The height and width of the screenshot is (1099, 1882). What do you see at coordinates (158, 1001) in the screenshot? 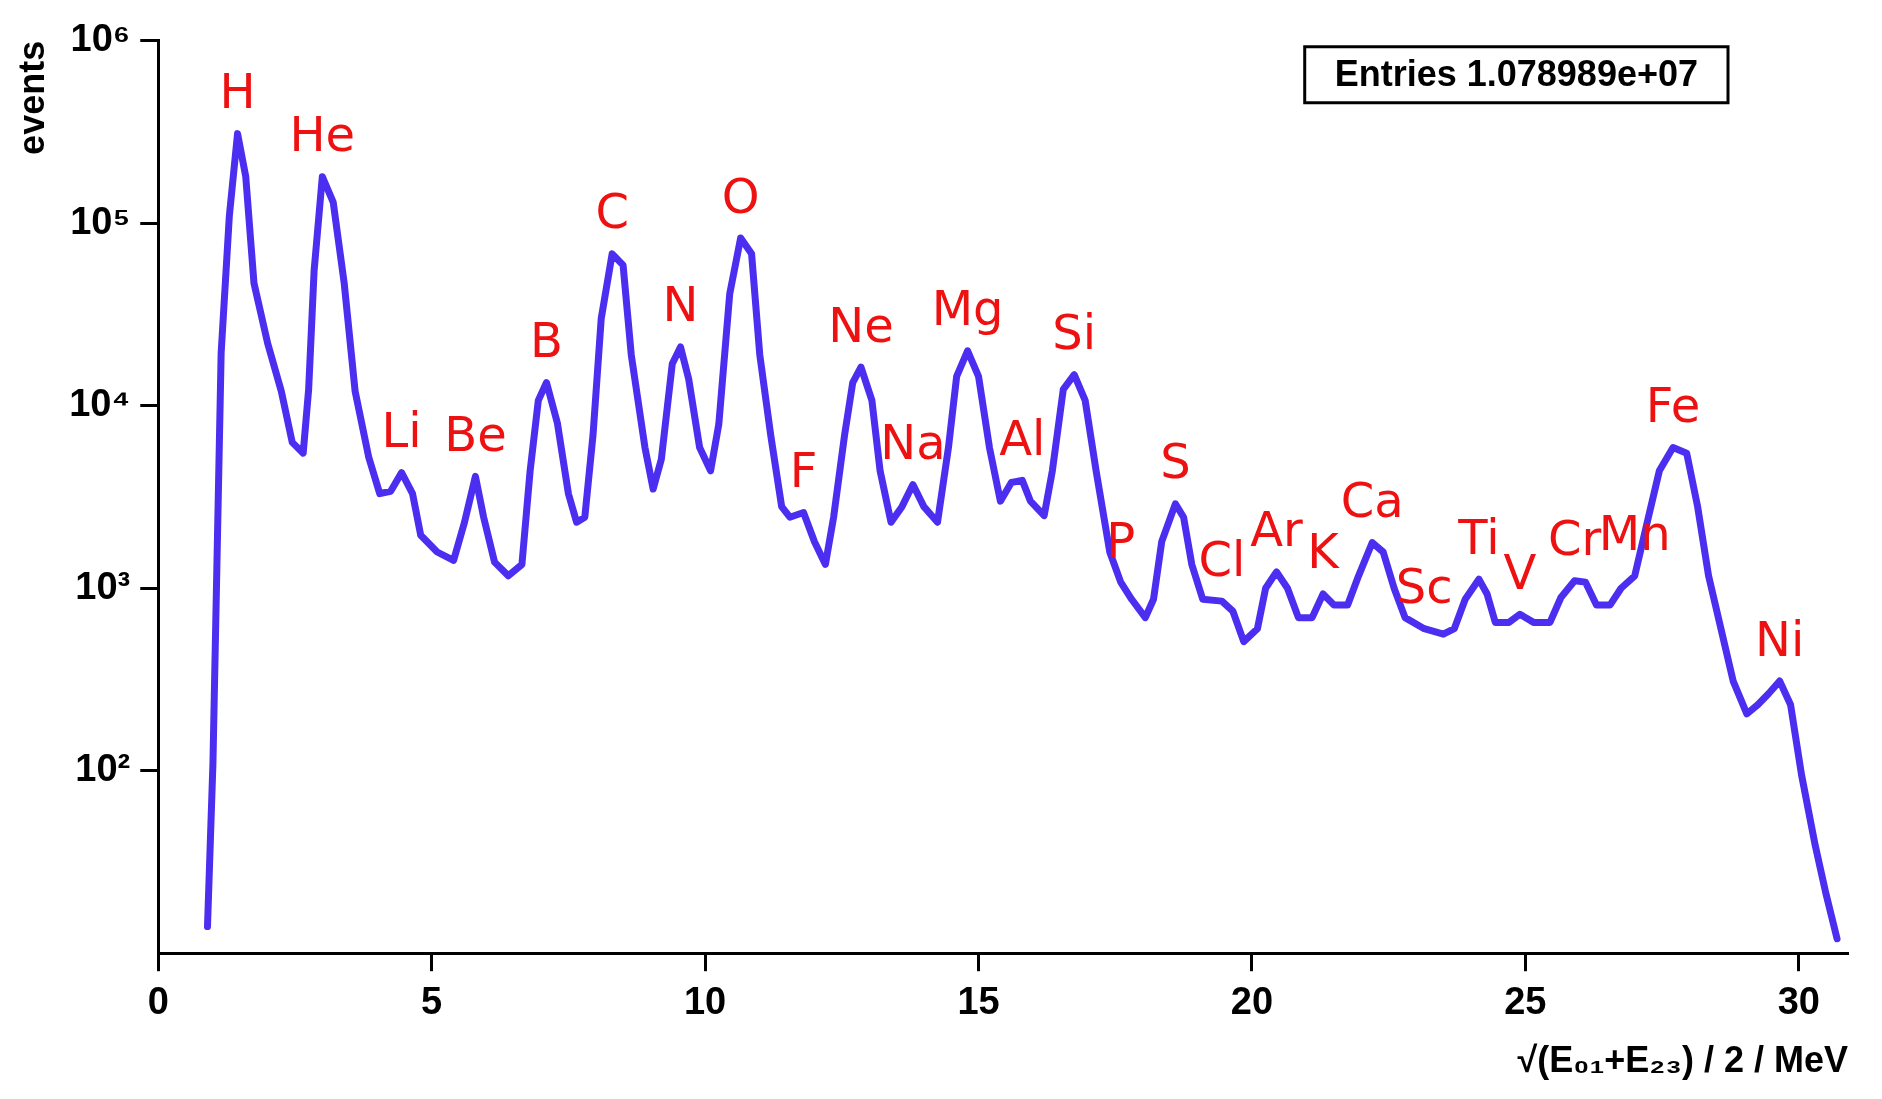
I see `x-tick-label: 0` at bounding box center [158, 1001].